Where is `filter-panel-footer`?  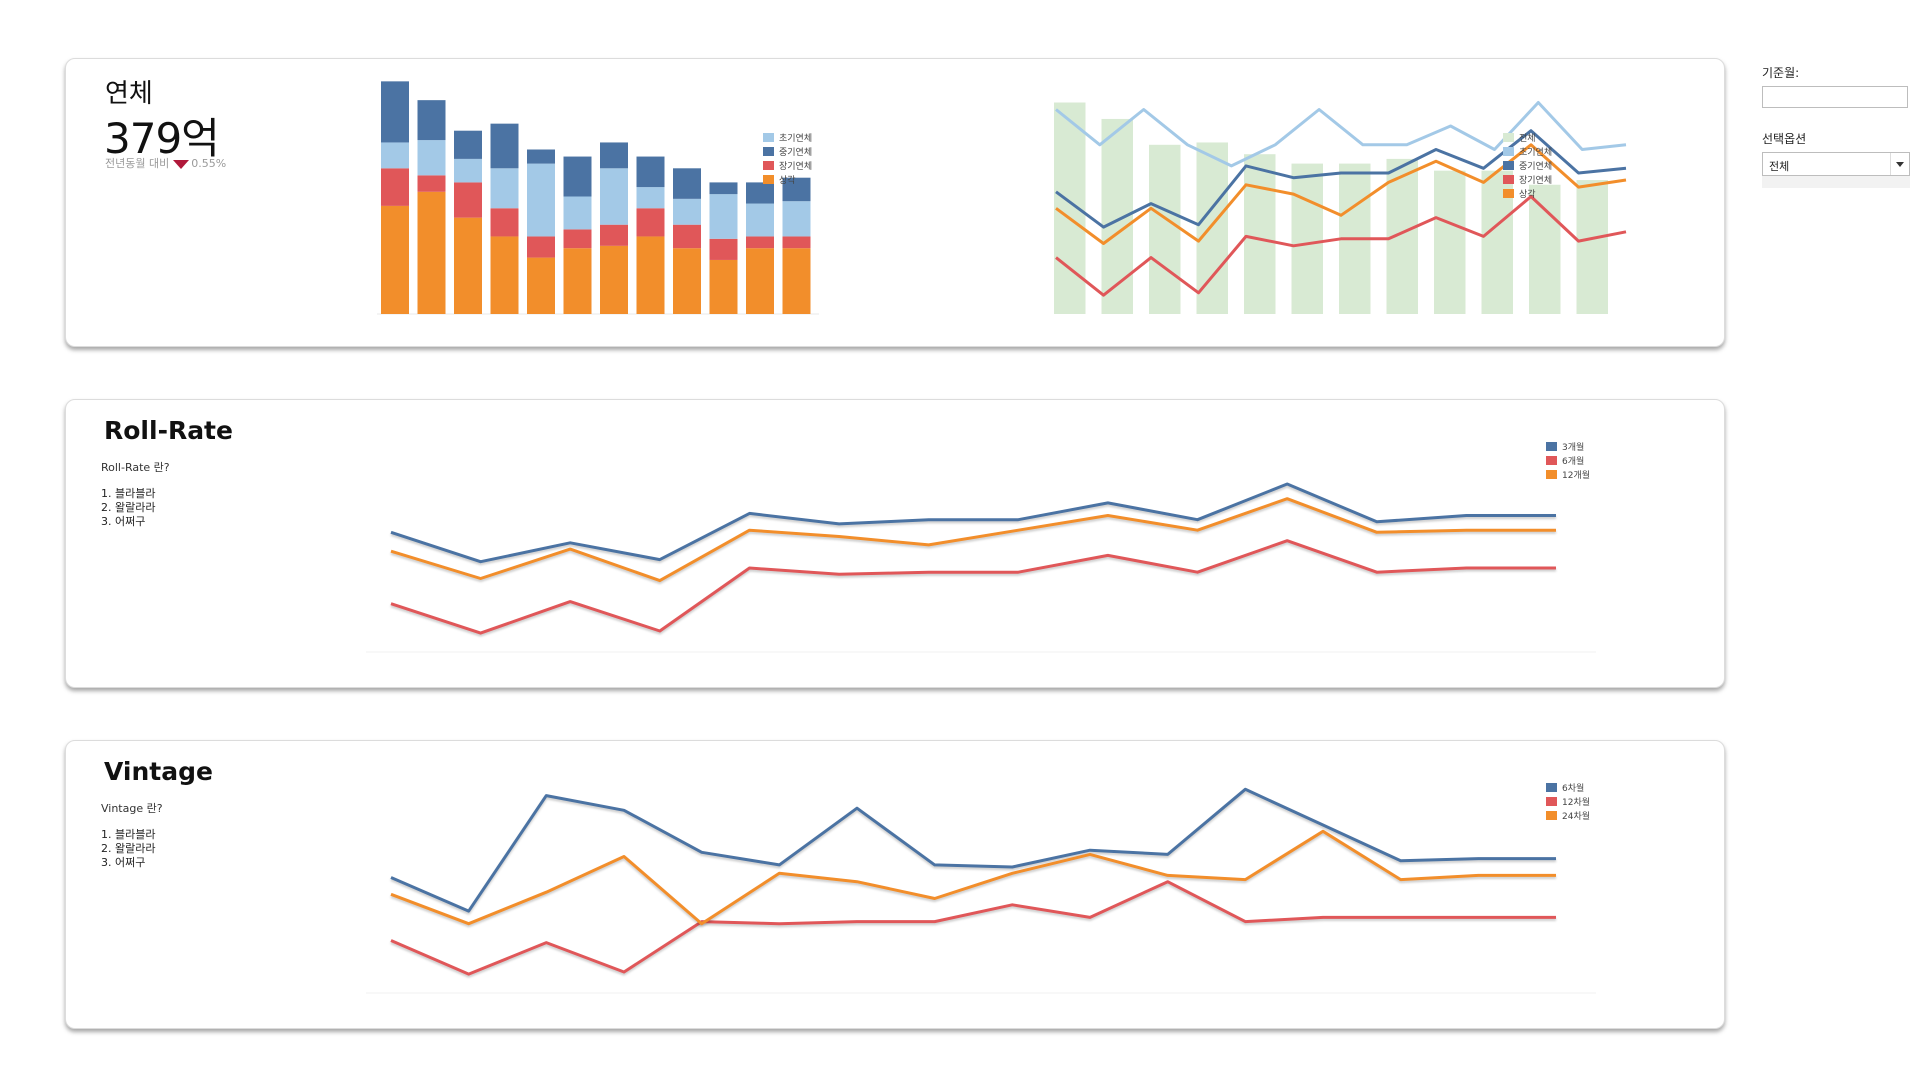 filter-panel-footer is located at coordinates (1836, 182).